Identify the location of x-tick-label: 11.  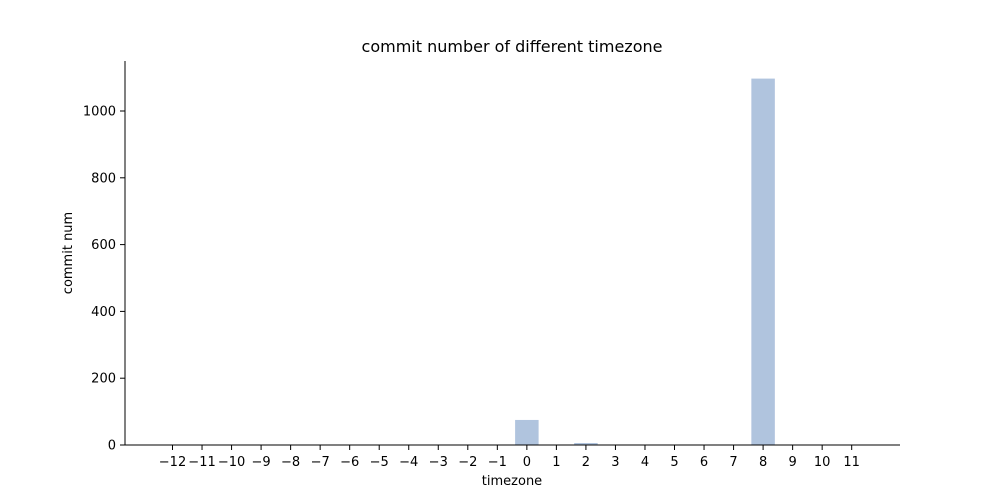
(851, 462).